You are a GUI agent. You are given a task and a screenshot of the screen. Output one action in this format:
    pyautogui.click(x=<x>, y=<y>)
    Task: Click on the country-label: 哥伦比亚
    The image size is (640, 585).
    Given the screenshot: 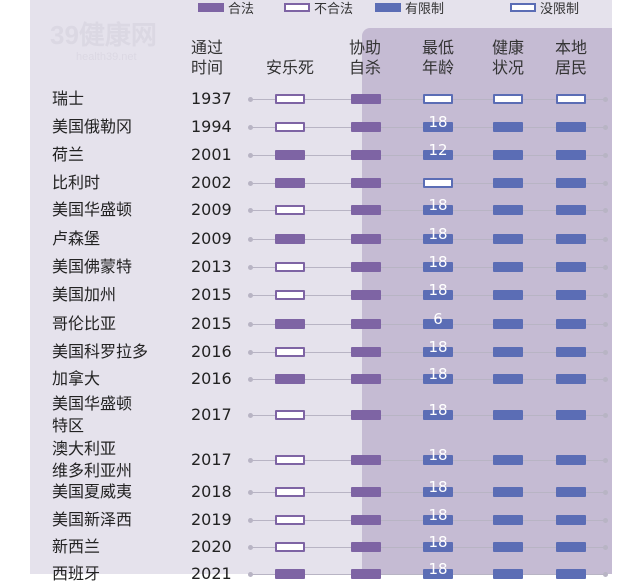 What is the action you would take?
    pyautogui.click(x=84, y=323)
    